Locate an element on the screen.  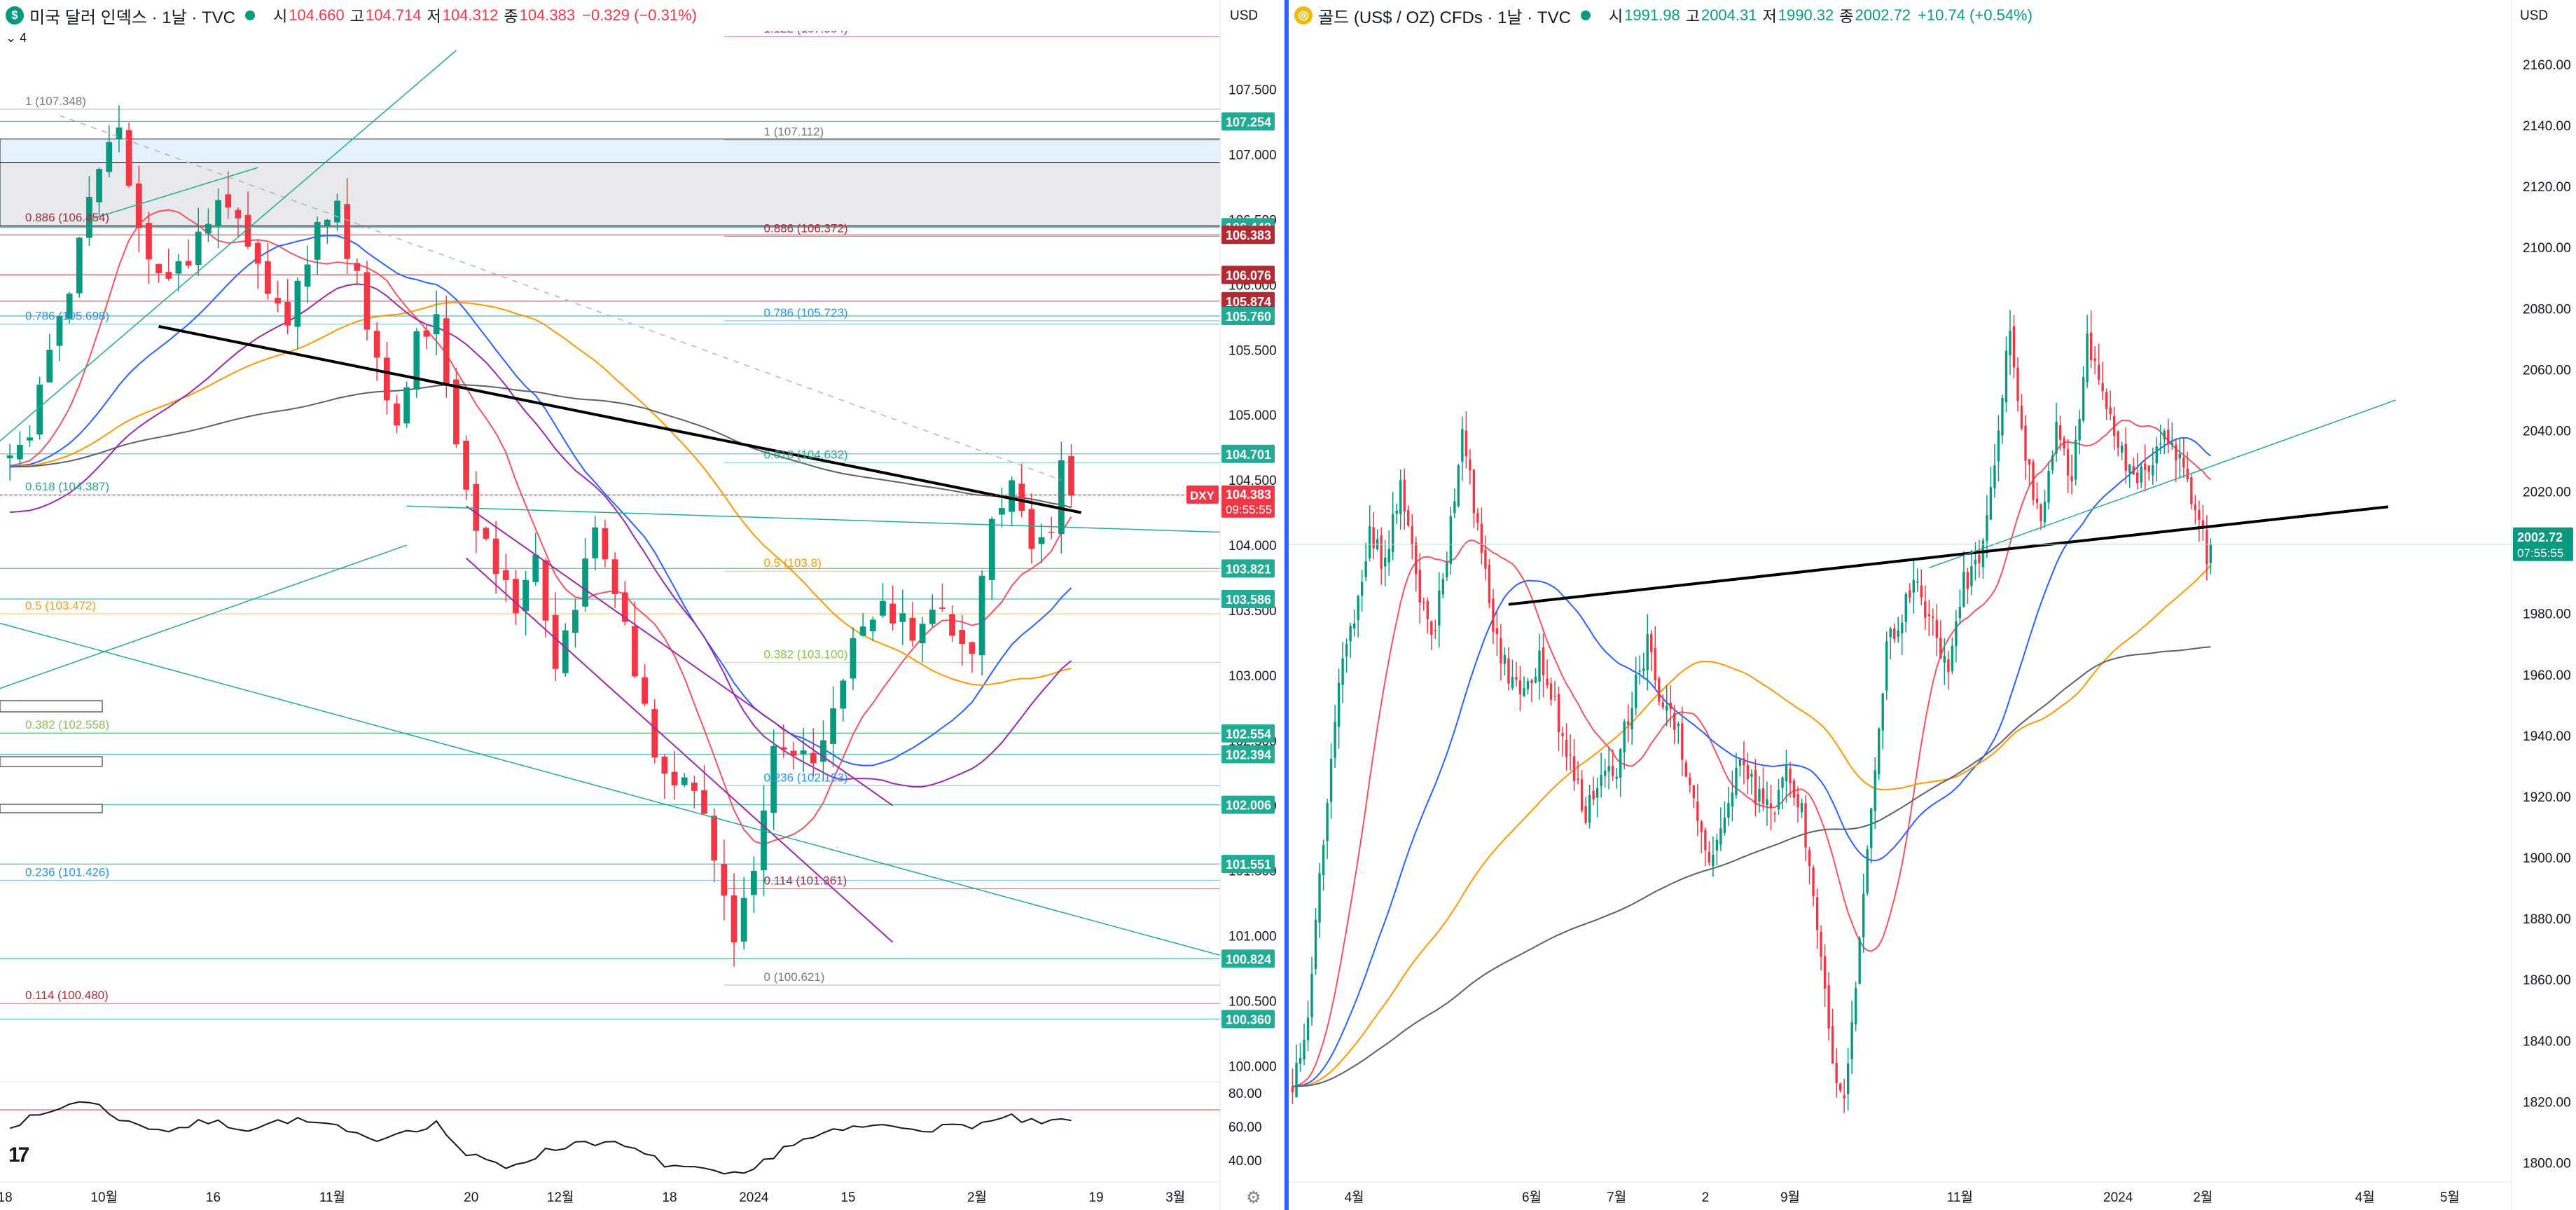
fib-level-label: 0.886 (106.372) is located at coordinates (806, 228).